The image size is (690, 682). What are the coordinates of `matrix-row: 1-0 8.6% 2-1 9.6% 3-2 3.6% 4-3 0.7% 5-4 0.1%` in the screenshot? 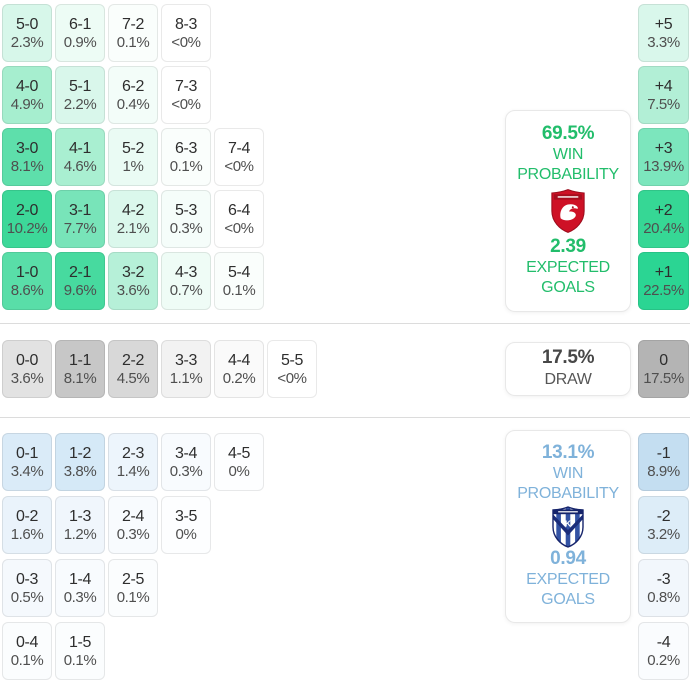 It's located at (133, 281).